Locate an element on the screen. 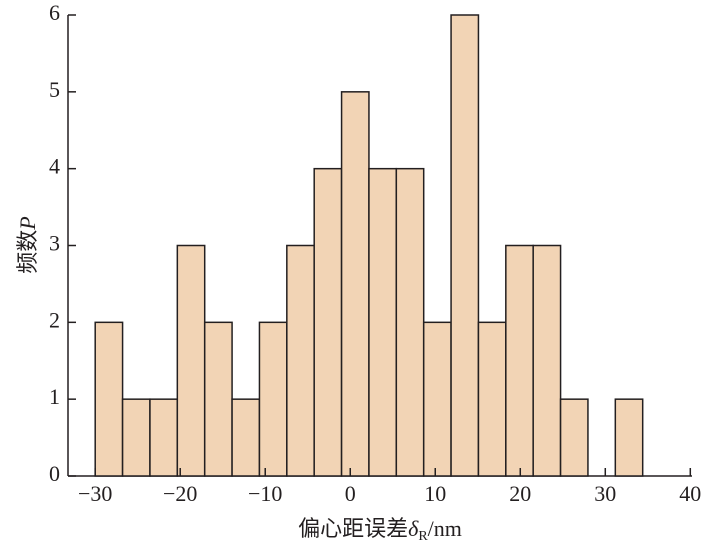  x-label-text: 偏心距误差 is located at coordinates (353, 528).